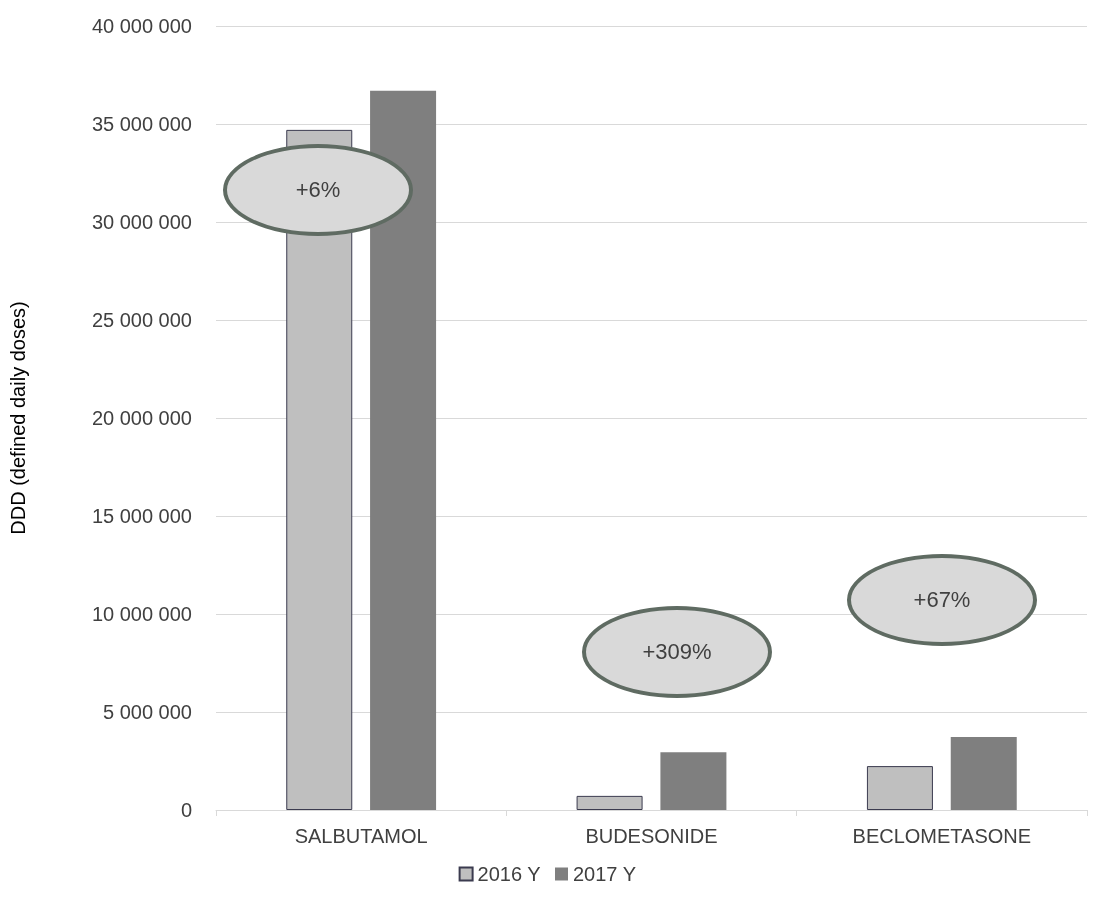  I want to click on y-tick-label: 30 000 000, so click(141, 222).